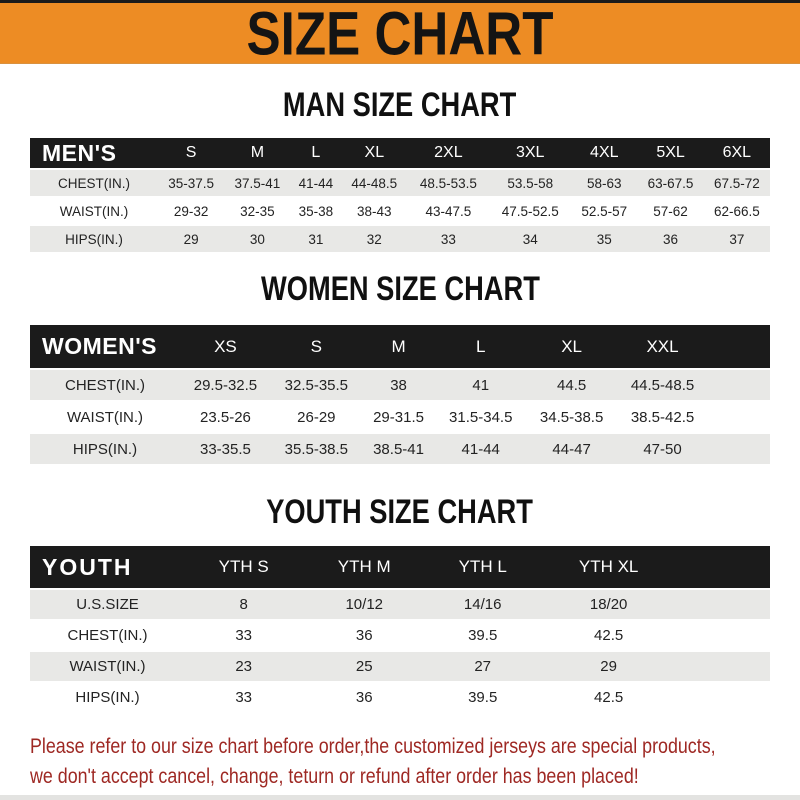 The height and width of the screenshot is (800, 800). What do you see at coordinates (225, 385) in the screenshot?
I see `cell: 29.5-32.5` at bounding box center [225, 385].